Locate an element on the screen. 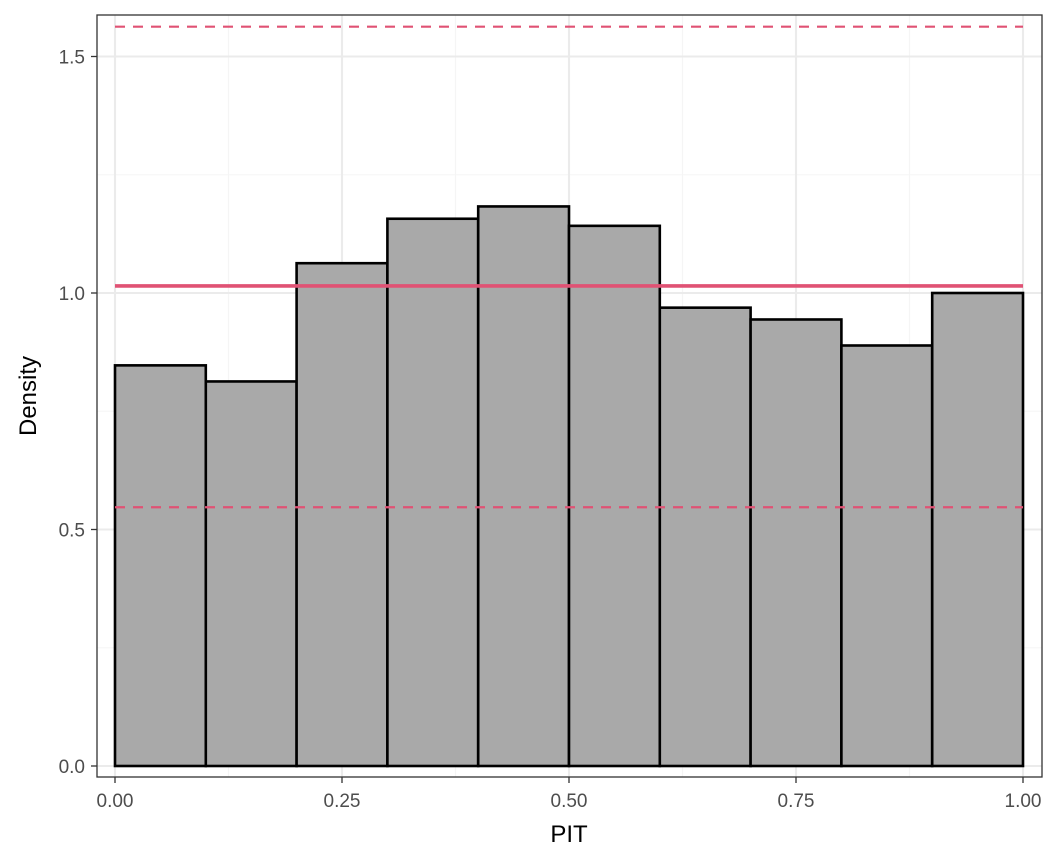 The height and width of the screenshot is (864, 1056). x-tick-label: 0.25 is located at coordinates (342, 801).